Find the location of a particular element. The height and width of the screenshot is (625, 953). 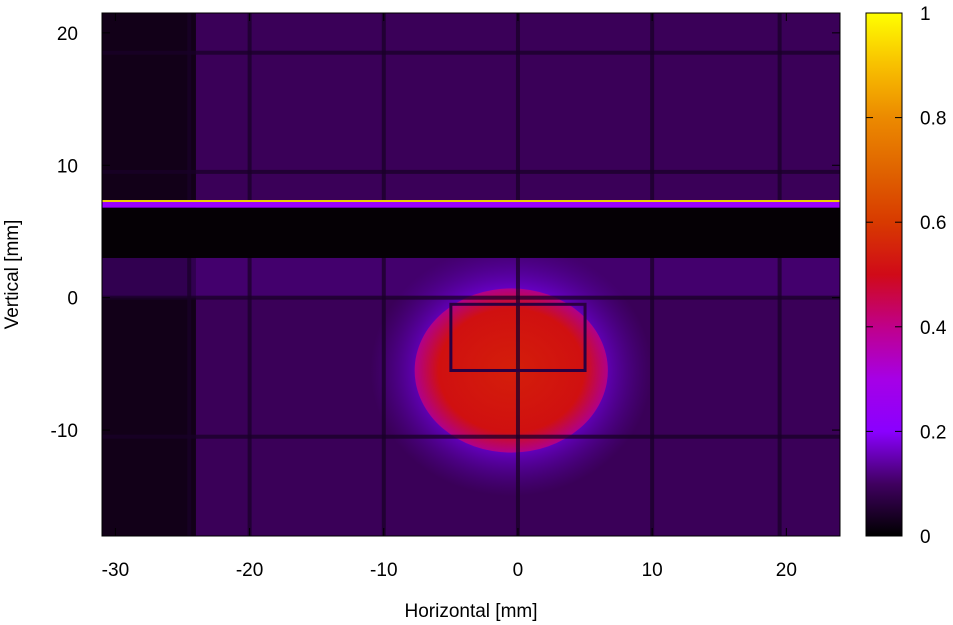

colorbar-tick-label: 0.8 is located at coordinates (933, 119).